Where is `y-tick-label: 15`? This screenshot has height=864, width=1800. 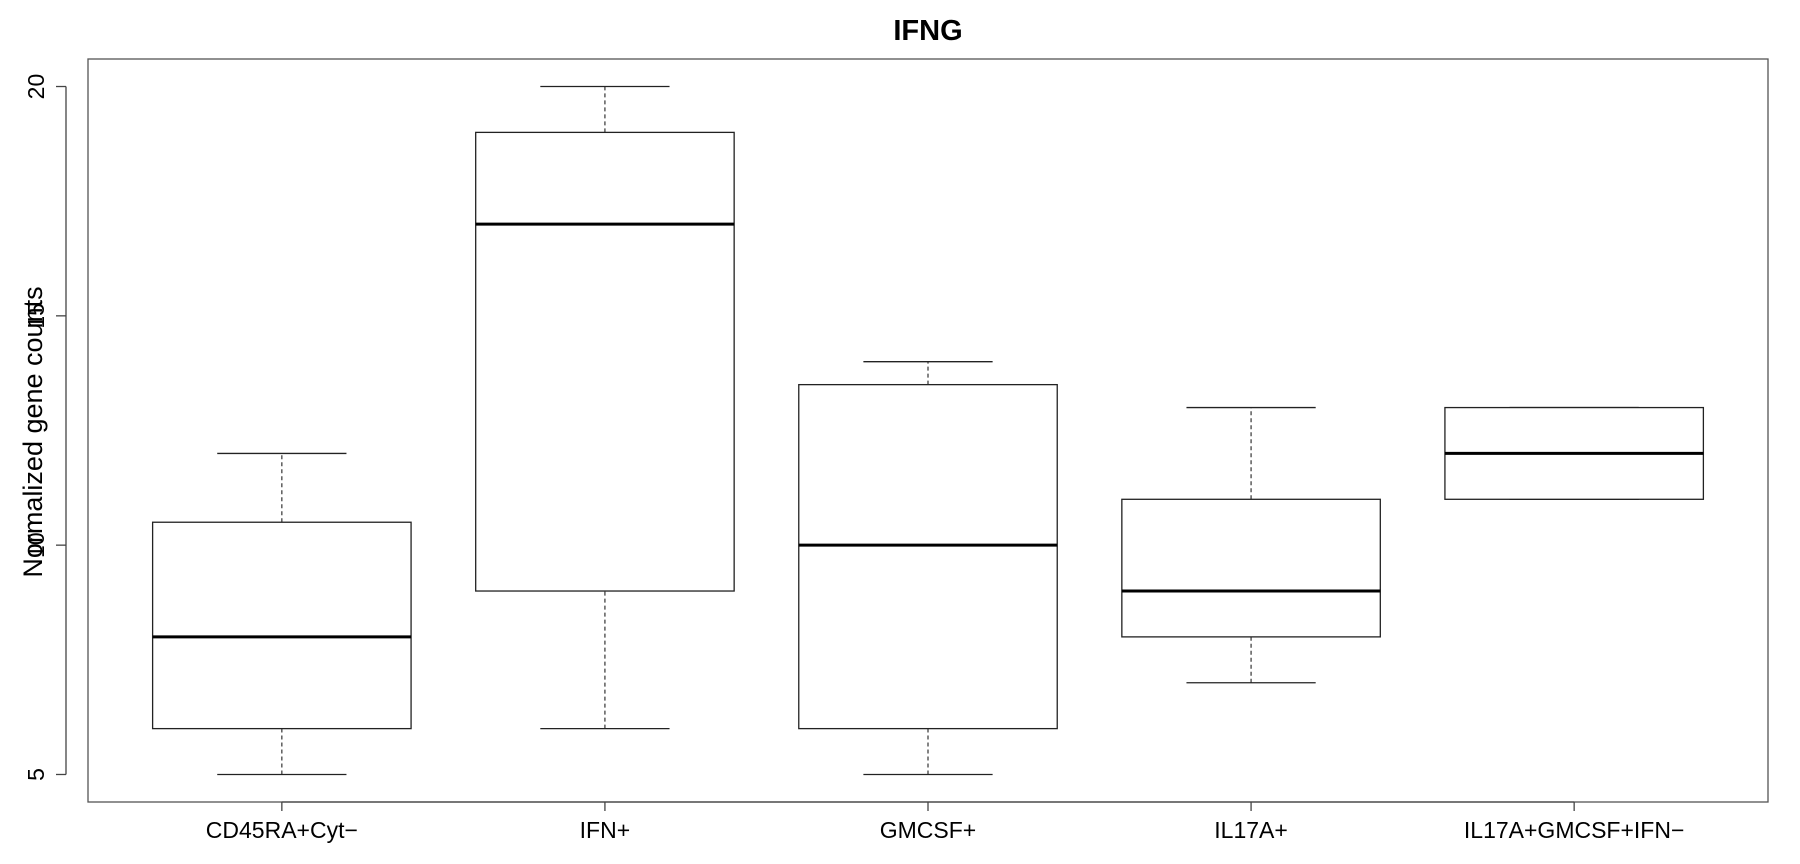 y-tick-label: 15 is located at coordinates (36, 316).